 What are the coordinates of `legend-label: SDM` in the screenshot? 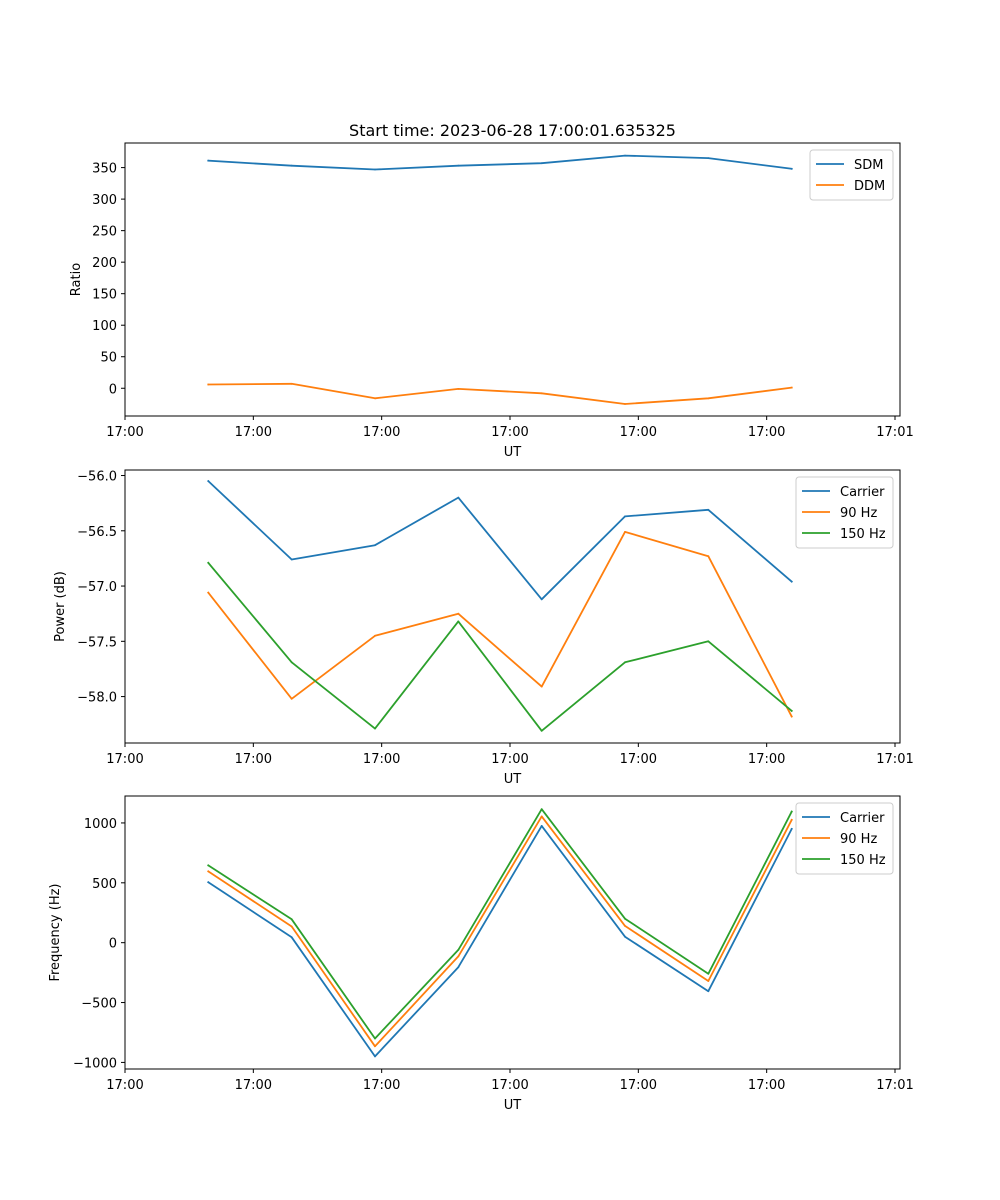 It's located at (868, 165).